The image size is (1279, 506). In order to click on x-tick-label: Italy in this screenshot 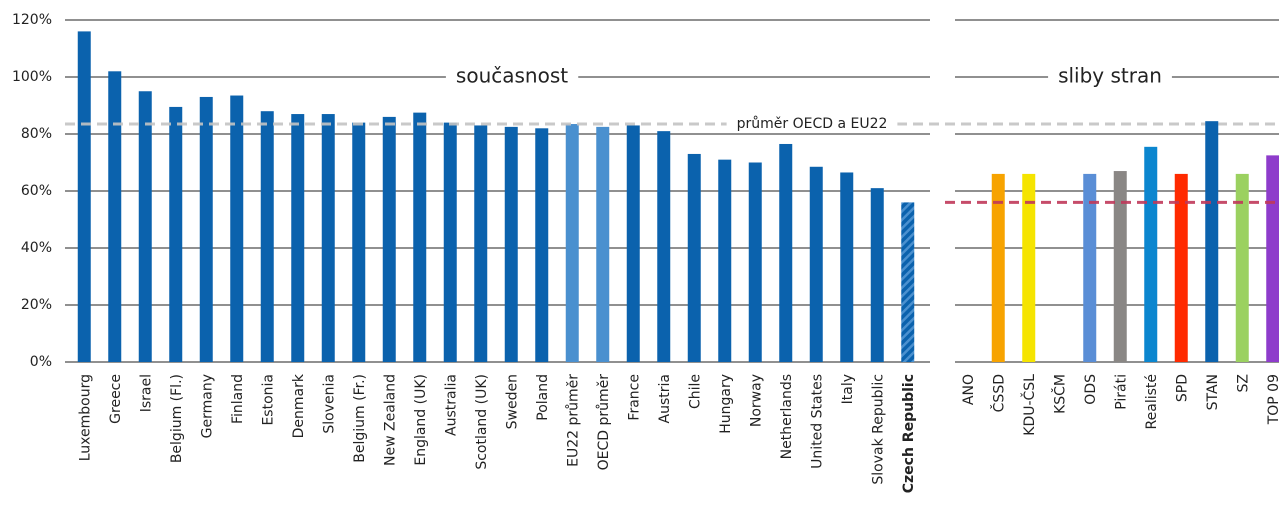, I will do `click(848, 389)`.